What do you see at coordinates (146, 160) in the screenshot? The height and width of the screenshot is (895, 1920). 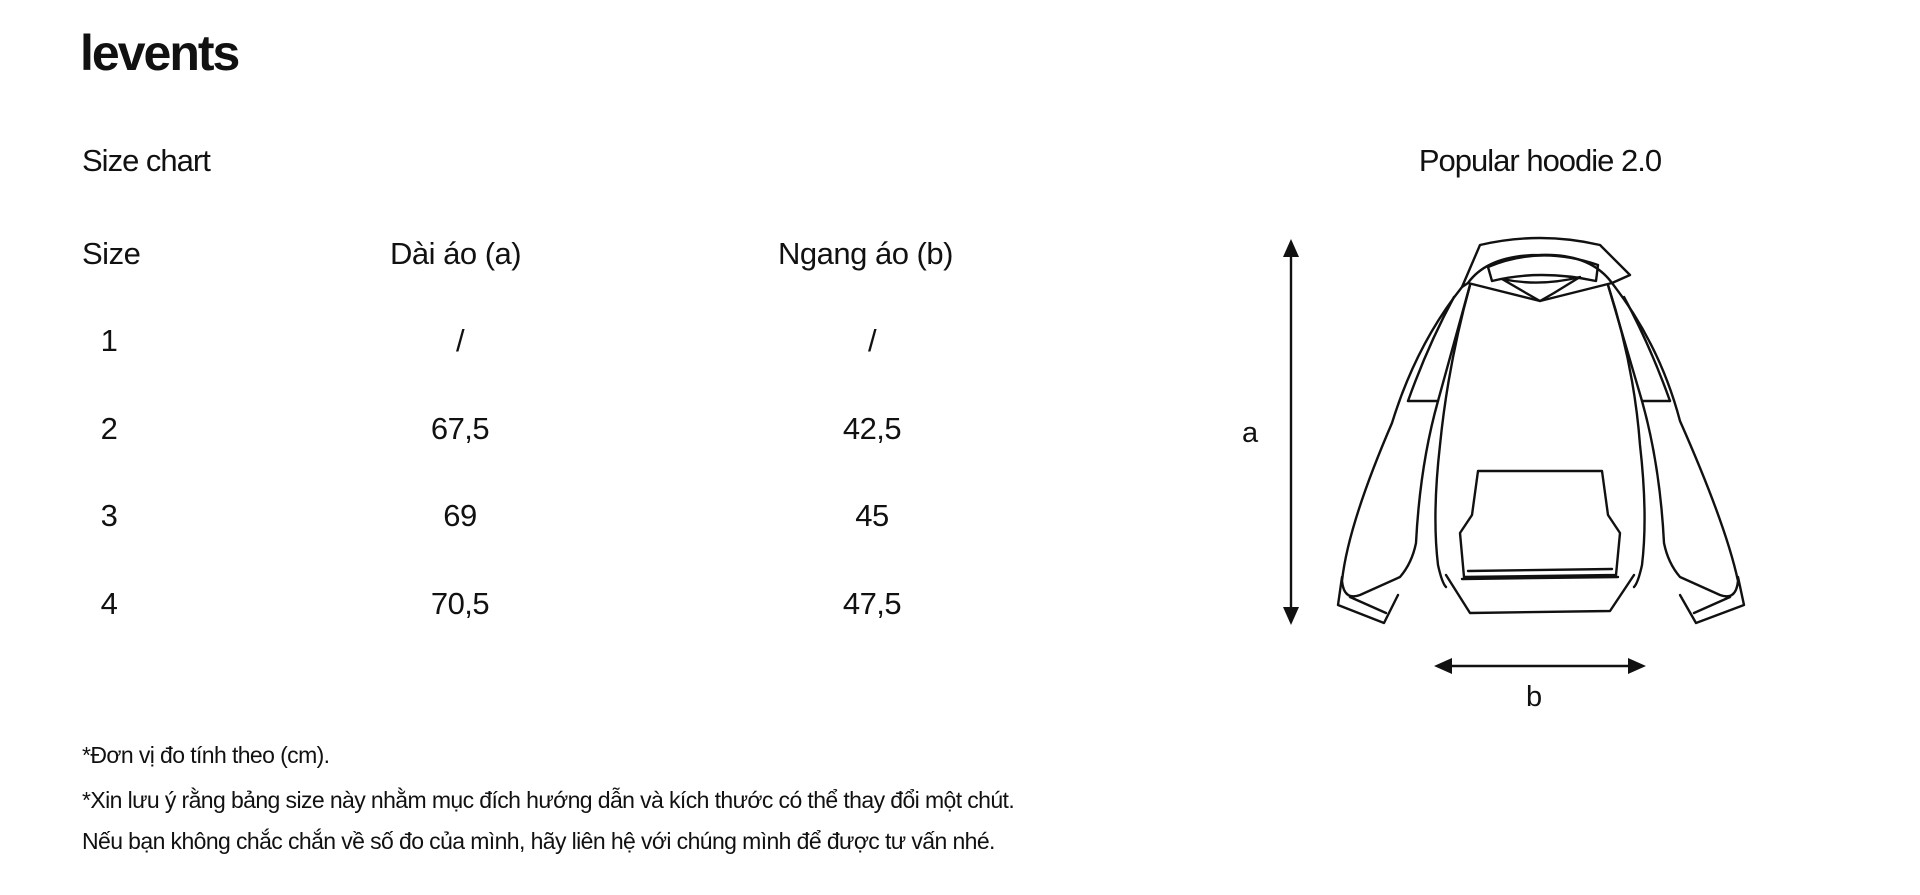 I see `size-chart-title: Size chart` at bounding box center [146, 160].